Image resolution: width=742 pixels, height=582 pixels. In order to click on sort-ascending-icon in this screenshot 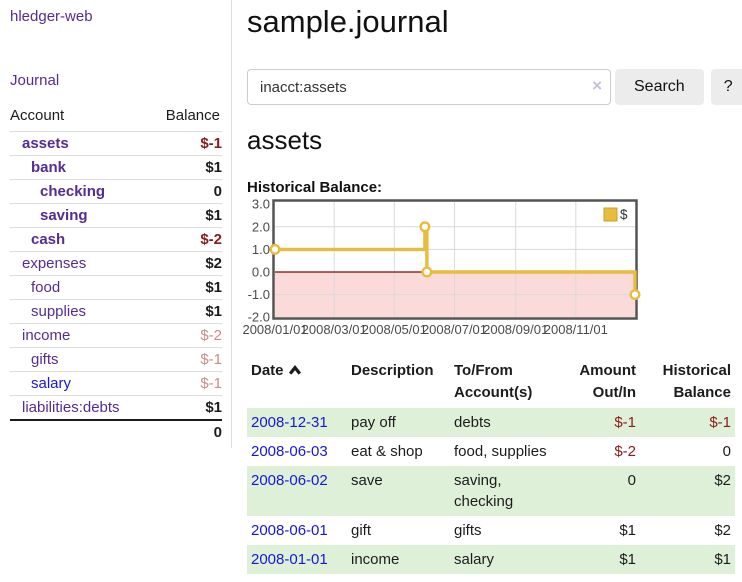, I will do `click(294, 370)`.